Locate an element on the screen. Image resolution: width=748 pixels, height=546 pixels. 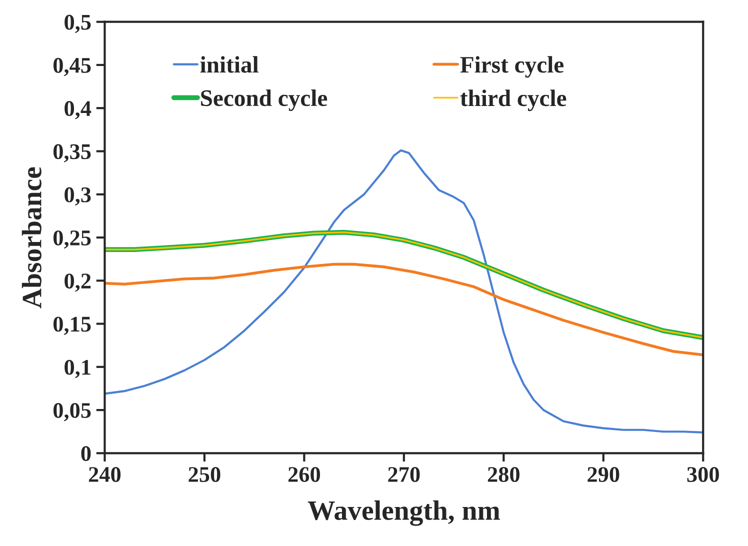
legend-label: Second cycle is located at coordinates (264, 101).